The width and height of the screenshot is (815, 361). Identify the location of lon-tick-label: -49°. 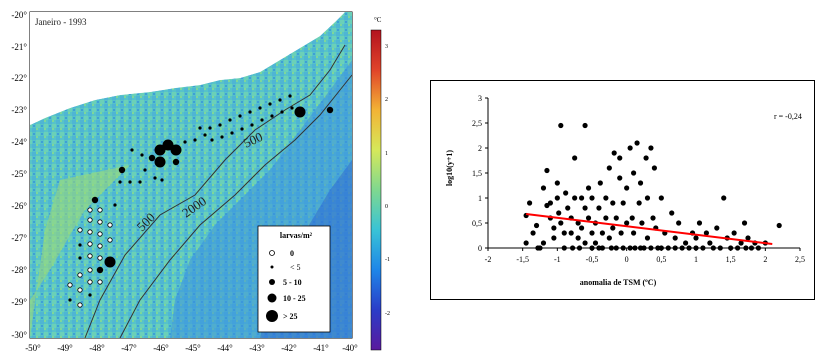
(65, 348).